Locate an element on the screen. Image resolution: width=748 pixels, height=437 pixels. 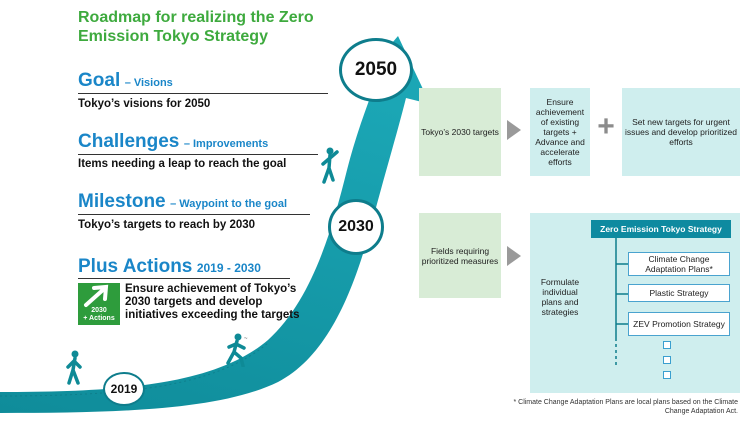
challenges-description: Items needing a leap to reach the goal is located at coordinates (182, 164).